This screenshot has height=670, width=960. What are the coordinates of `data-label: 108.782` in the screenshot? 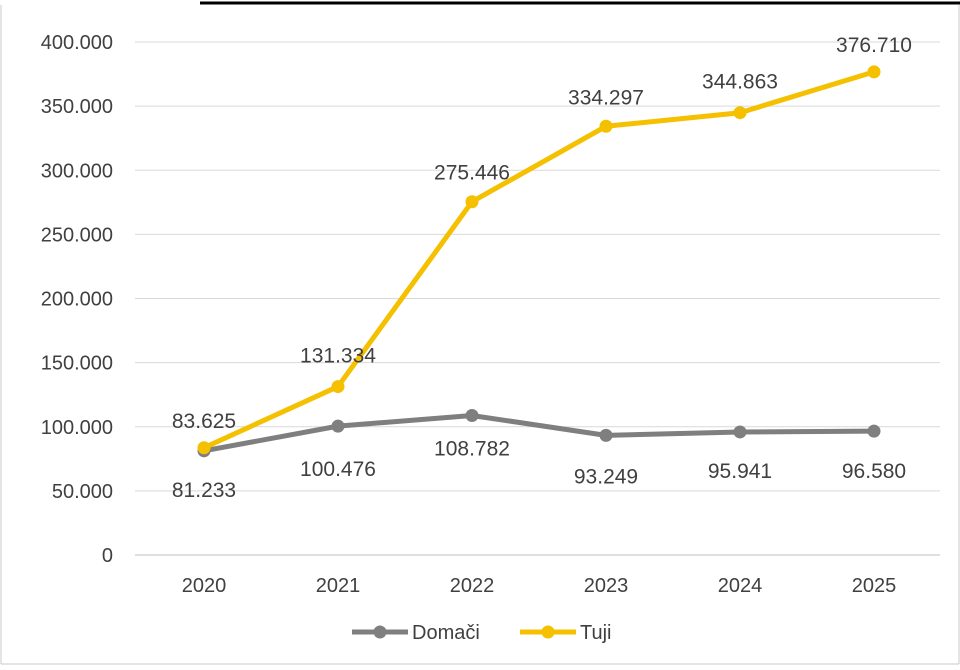 It's located at (472, 448).